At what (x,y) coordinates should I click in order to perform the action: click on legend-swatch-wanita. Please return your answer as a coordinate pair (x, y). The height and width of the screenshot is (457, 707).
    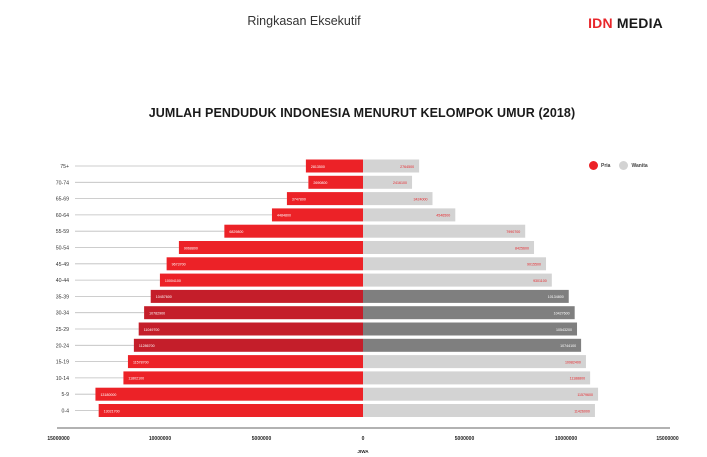
    Looking at the image, I should click on (624, 165).